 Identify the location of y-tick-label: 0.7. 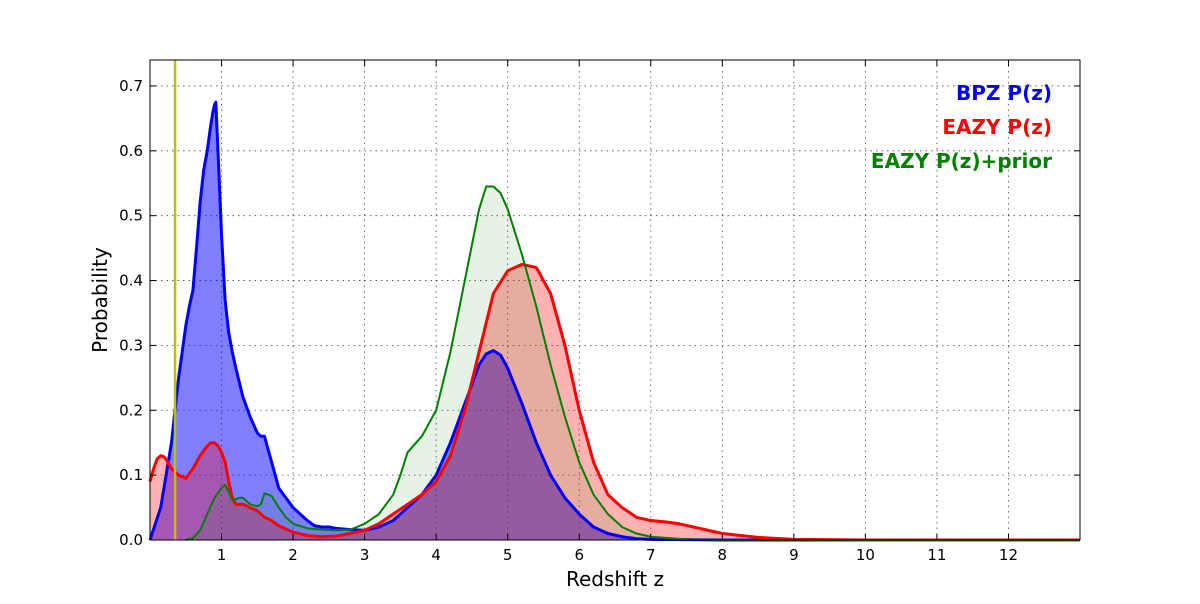
(131, 86).